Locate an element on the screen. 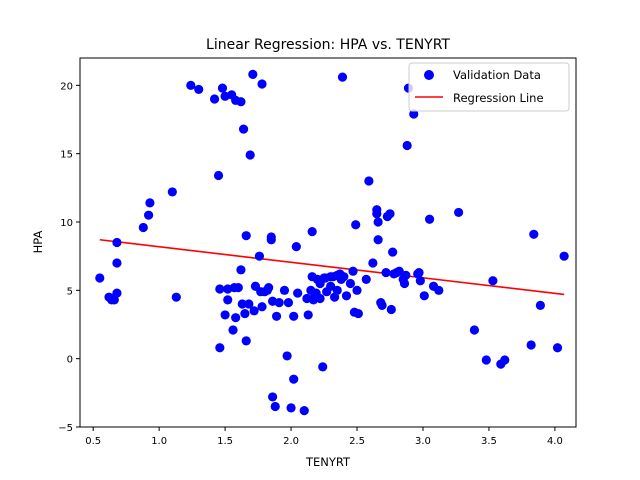  y-tick-label: 0 is located at coordinates (70, 360).